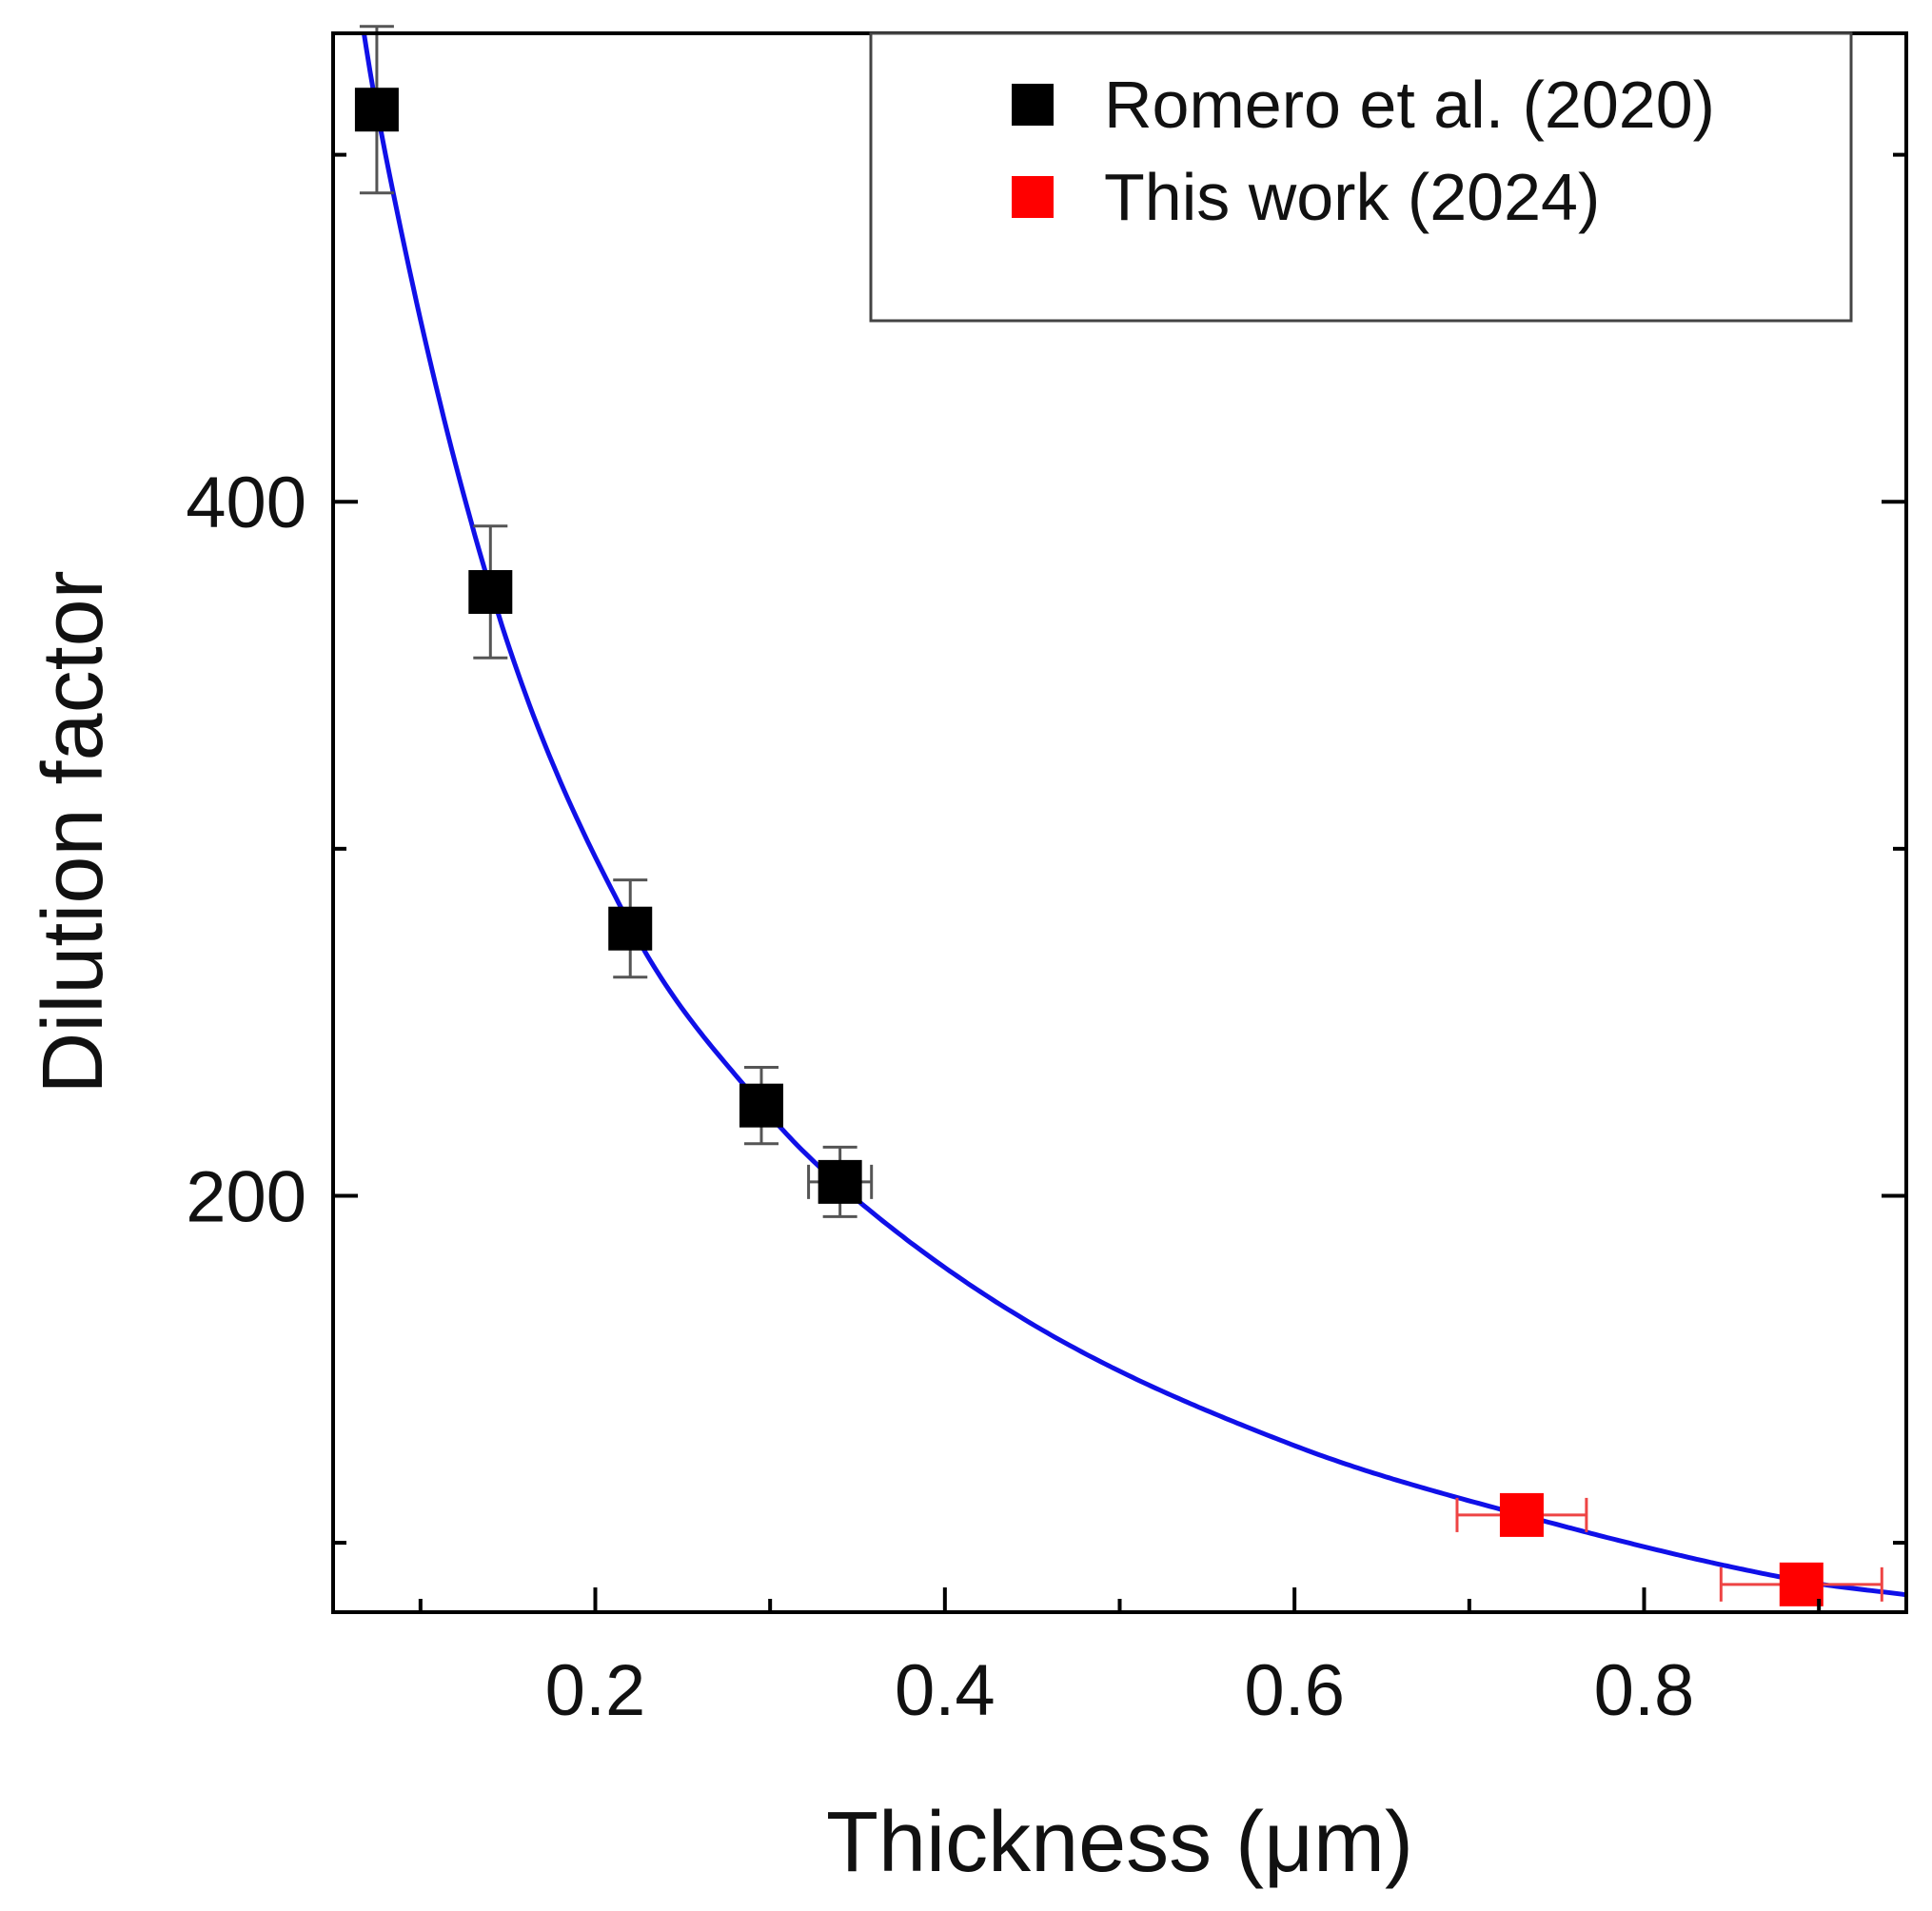 The height and width of the screenshot is (1911, 1932). Describe the element at coordinates (945, 1691) in the screenshot. I see `x-tick-label: 0.4` at that location.